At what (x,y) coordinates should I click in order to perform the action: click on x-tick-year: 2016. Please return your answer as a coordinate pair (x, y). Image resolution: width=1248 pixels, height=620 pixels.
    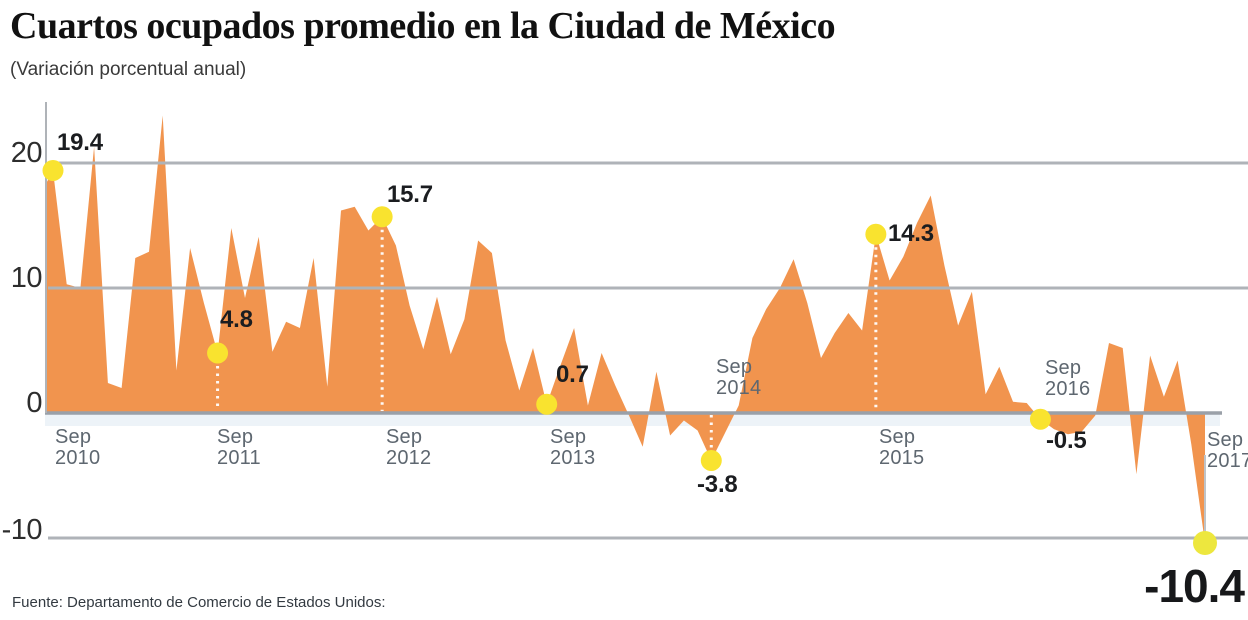
    Looking at the image, I should click on (1068, 389).